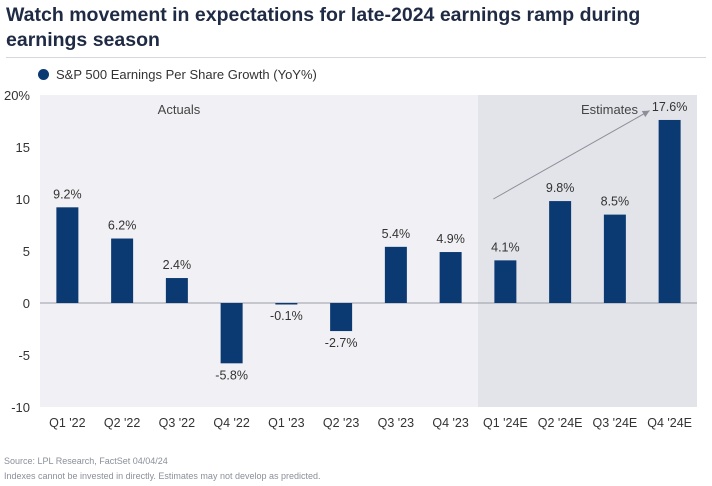 Image resolution: width=712 pixels, height=486 pixels. Describe the element at coordinates (356, 57) in the screenshot. I see `title-divider` at that location.